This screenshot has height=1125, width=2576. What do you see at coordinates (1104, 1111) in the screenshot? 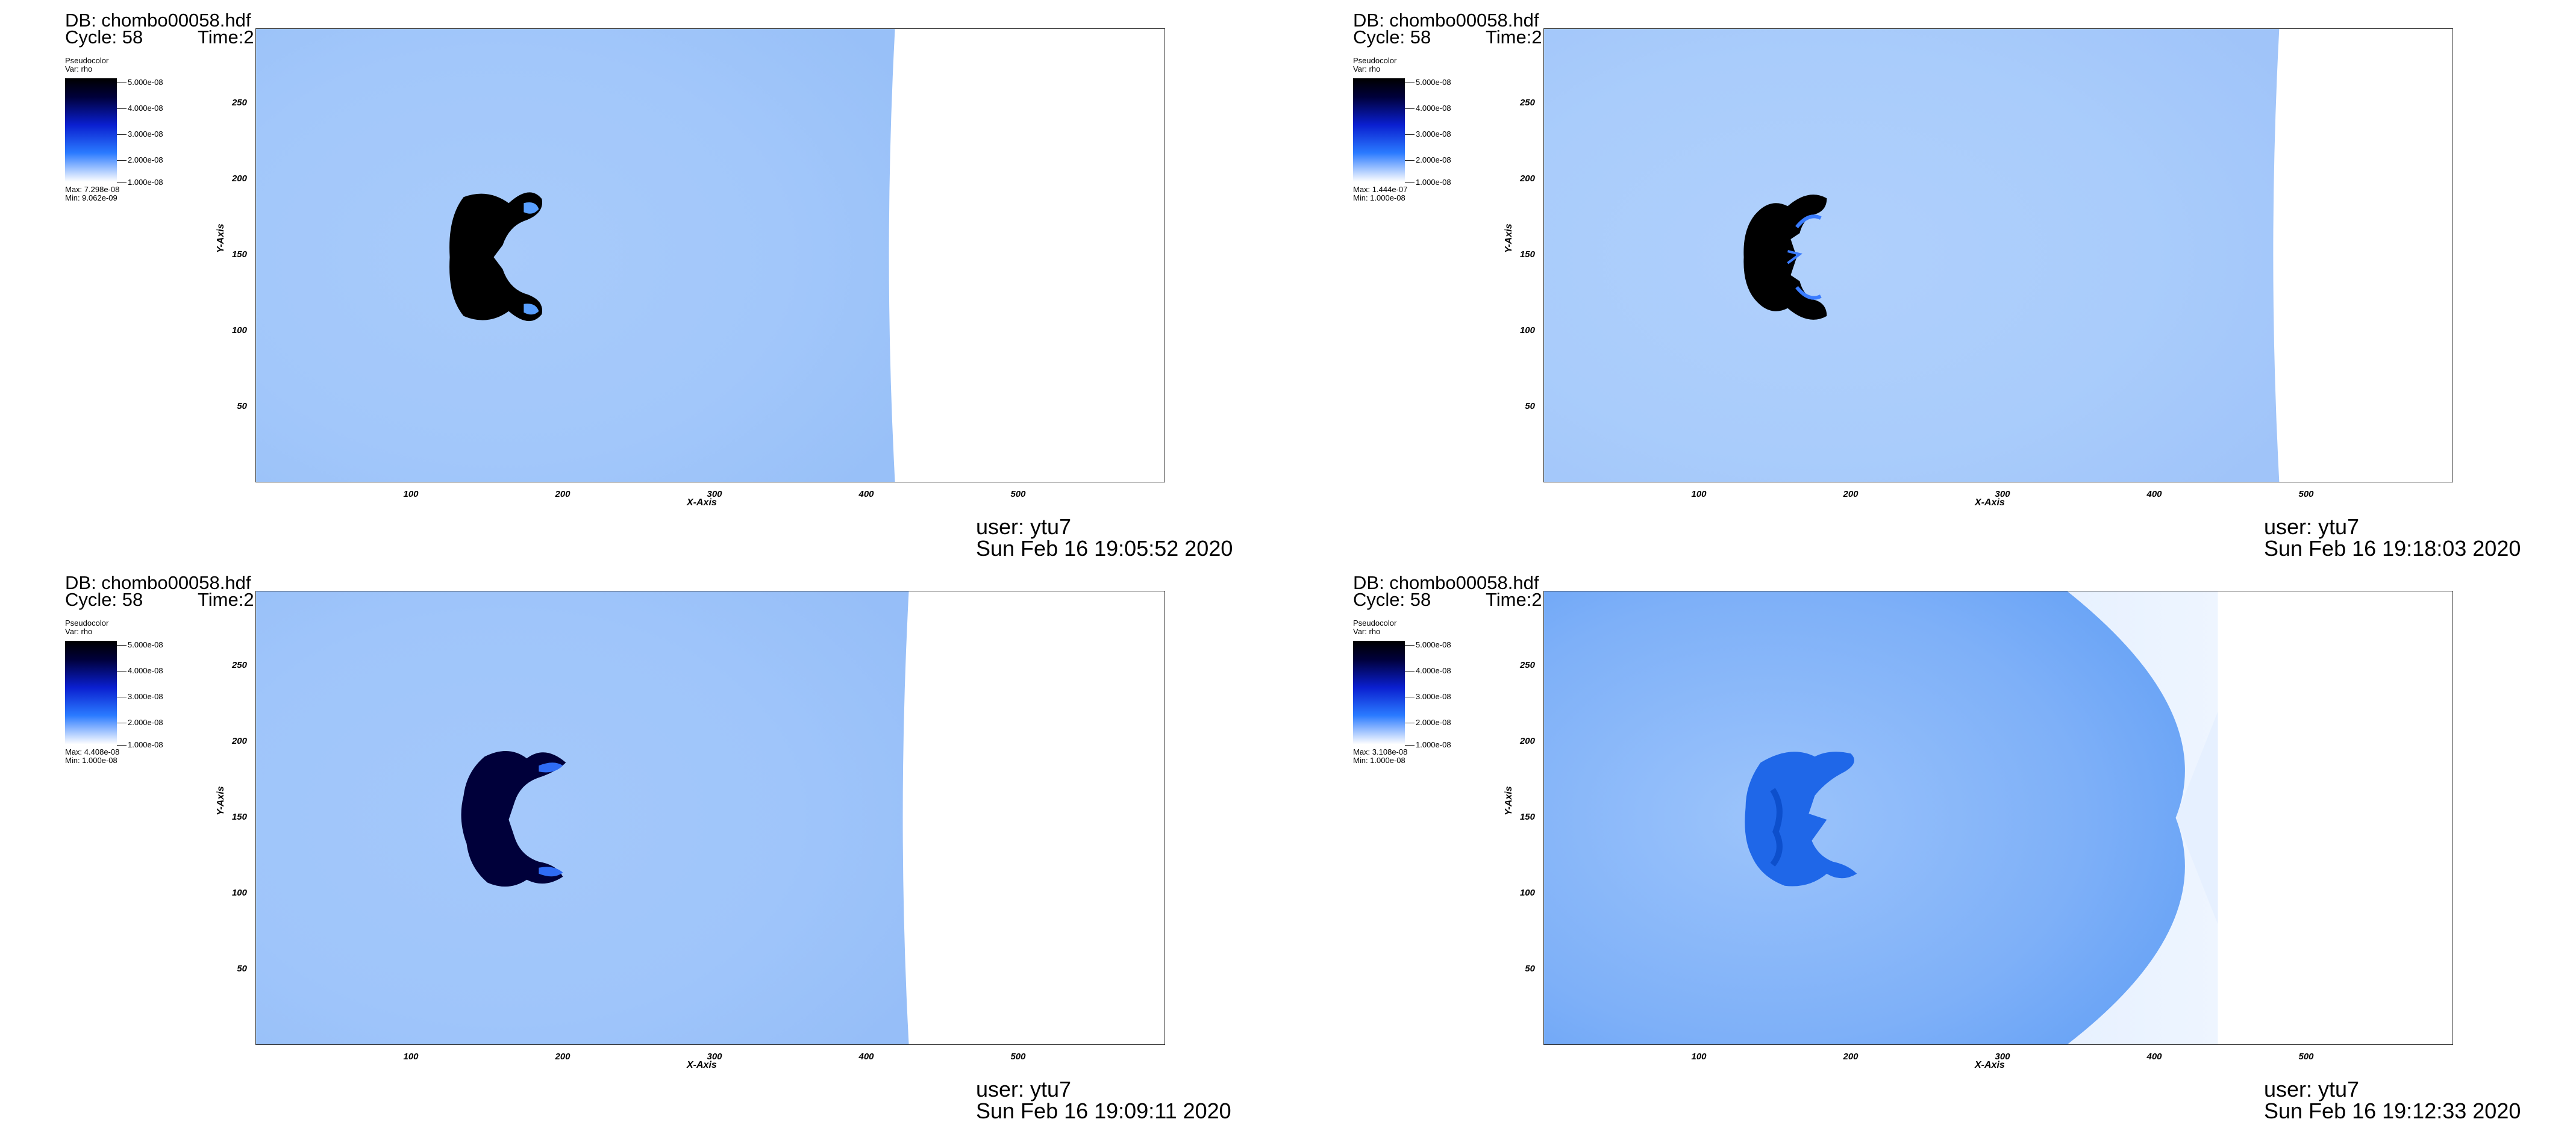
I see `date-label: Sun Feb 16 19:09:11 2020` at bounding box center [1104, 1111].